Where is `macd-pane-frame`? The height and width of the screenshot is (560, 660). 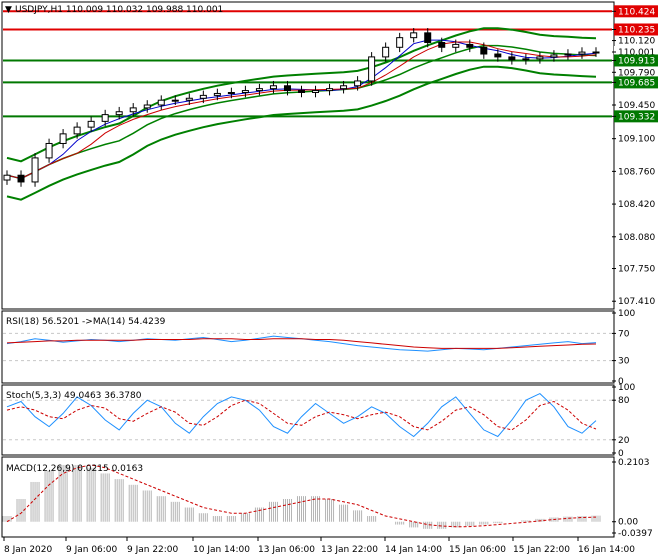
macd-pane-frame is located at coordinates (308, 497).